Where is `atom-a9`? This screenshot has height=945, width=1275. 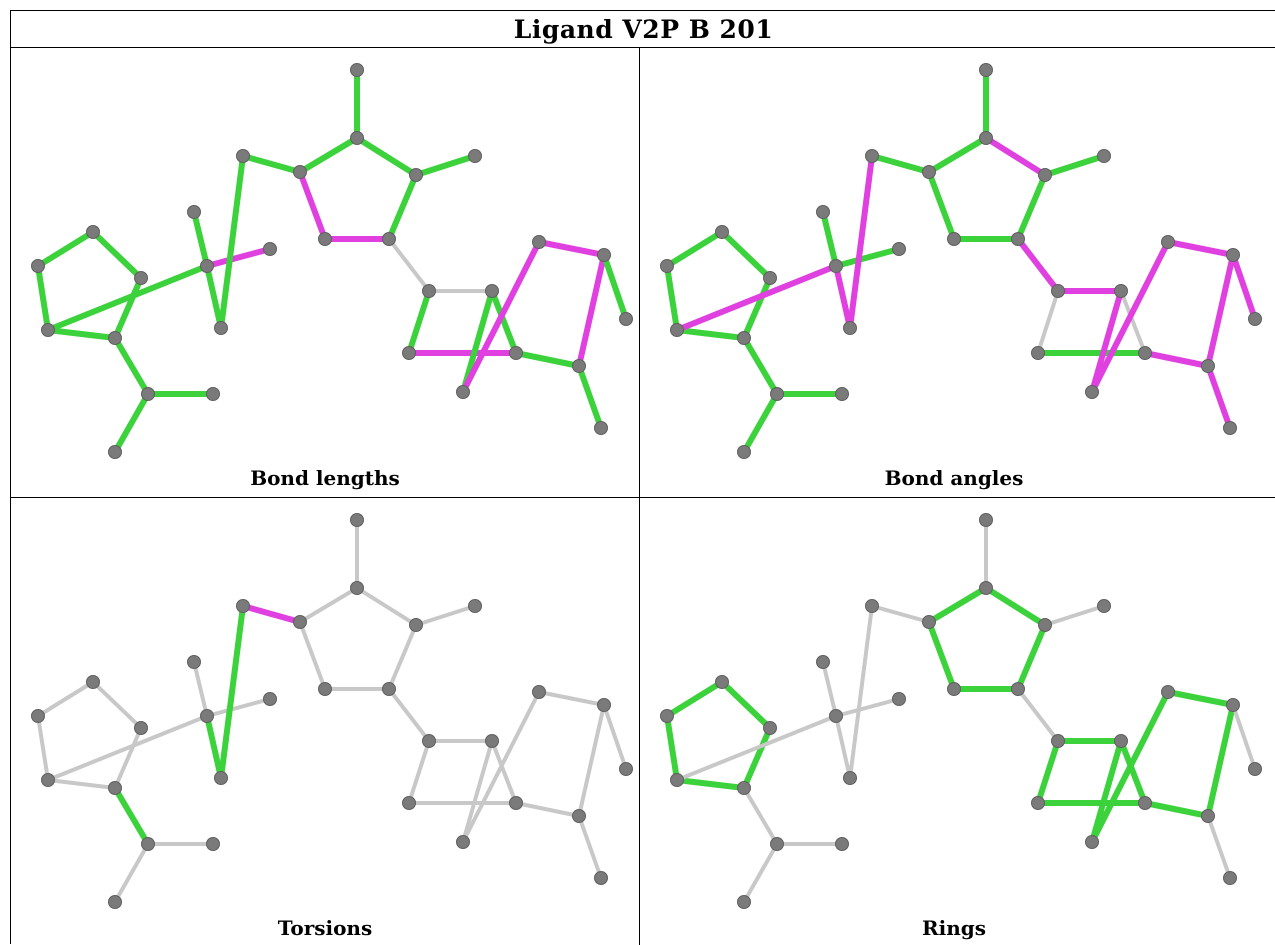
atom-a9 is located at coordinates (899, 249).